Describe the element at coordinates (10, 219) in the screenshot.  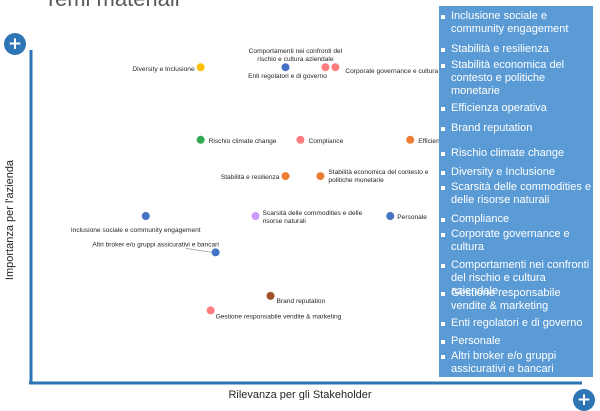
I see `y-axis-label: Importanza per l'azienda` at that location.